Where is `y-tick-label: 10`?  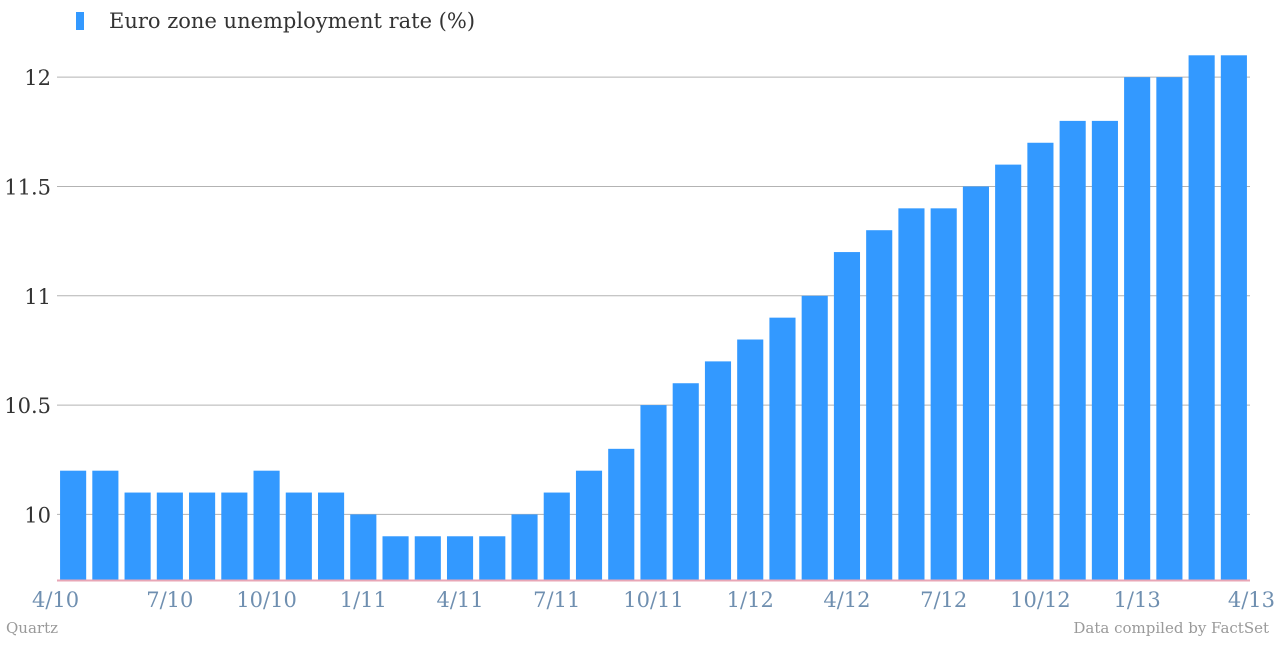 y-tick-label: 10 is located at coordinates (37, 515).